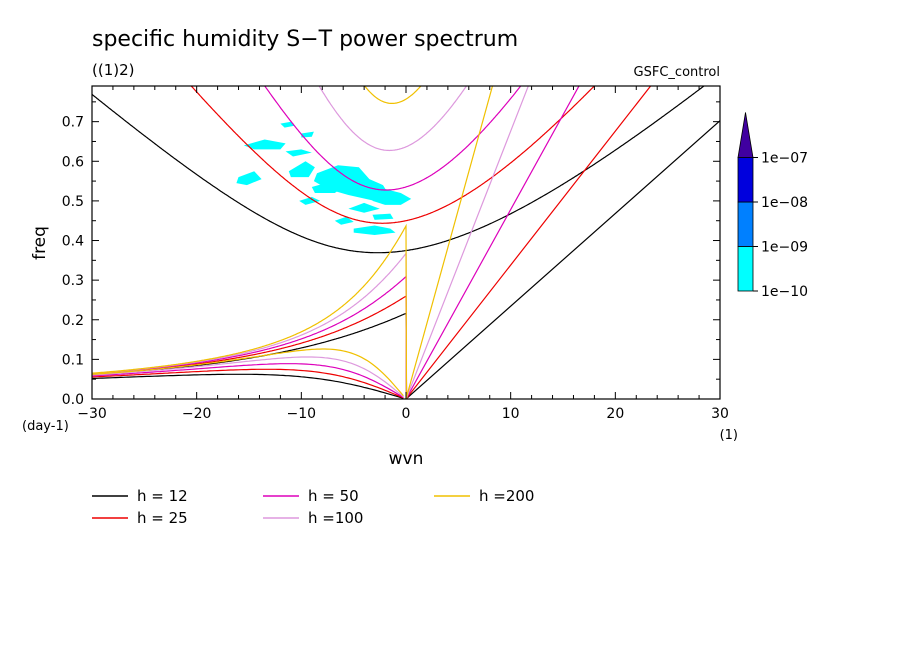  What do you see at coordinates (45, 426) in the screenshot?
I see `y-unit-label: (day-1)` at bounding box center [45, 426].